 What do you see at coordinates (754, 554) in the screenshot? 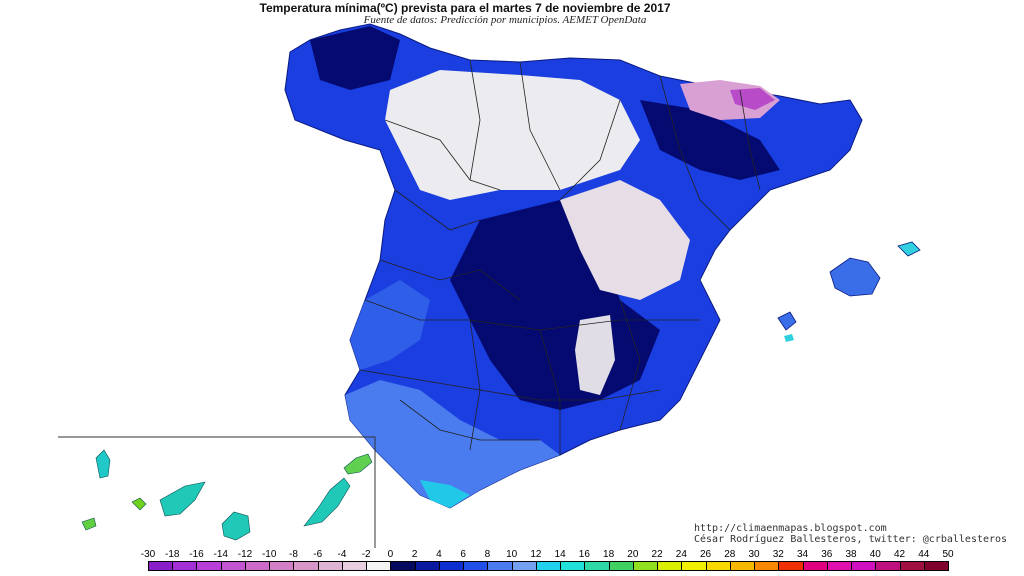
I see `scale-tick-label: 30` at bounding box center [754, 554].